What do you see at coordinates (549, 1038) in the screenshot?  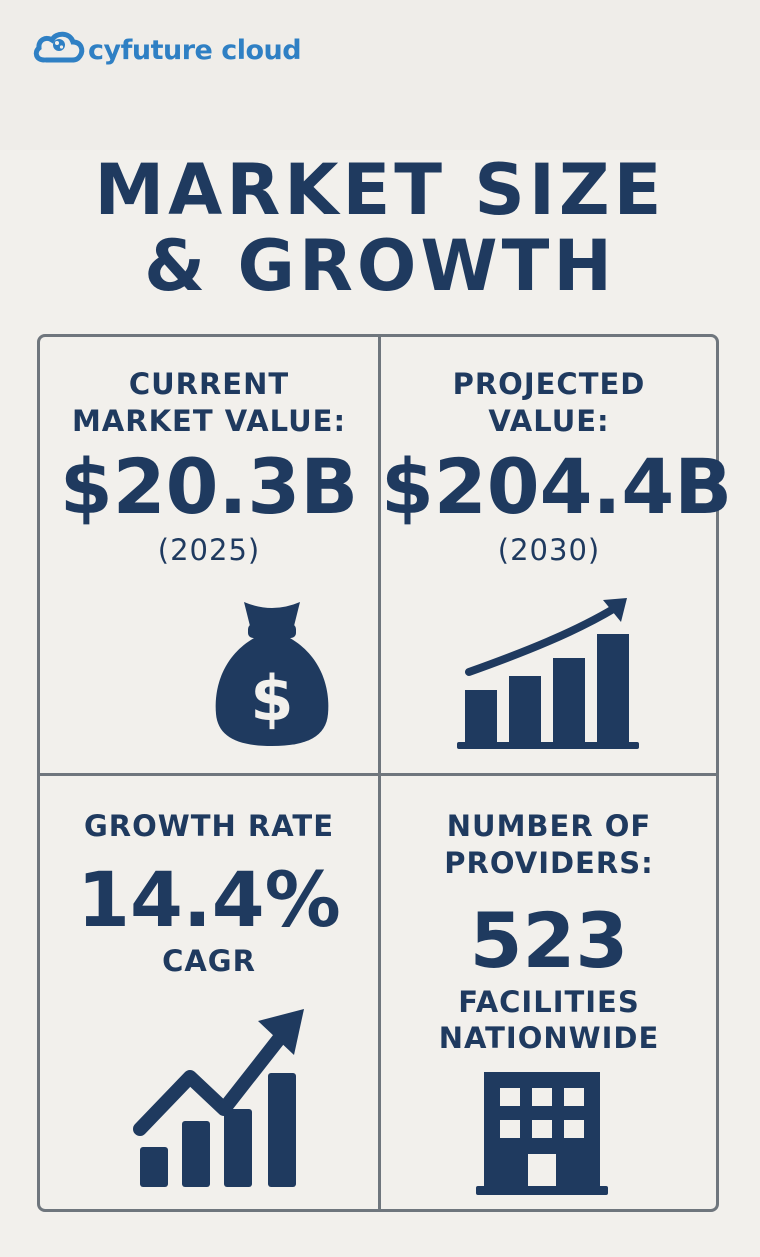 I see `providers-sub: NATIONWIDE` at bounding box center [549, 1038].